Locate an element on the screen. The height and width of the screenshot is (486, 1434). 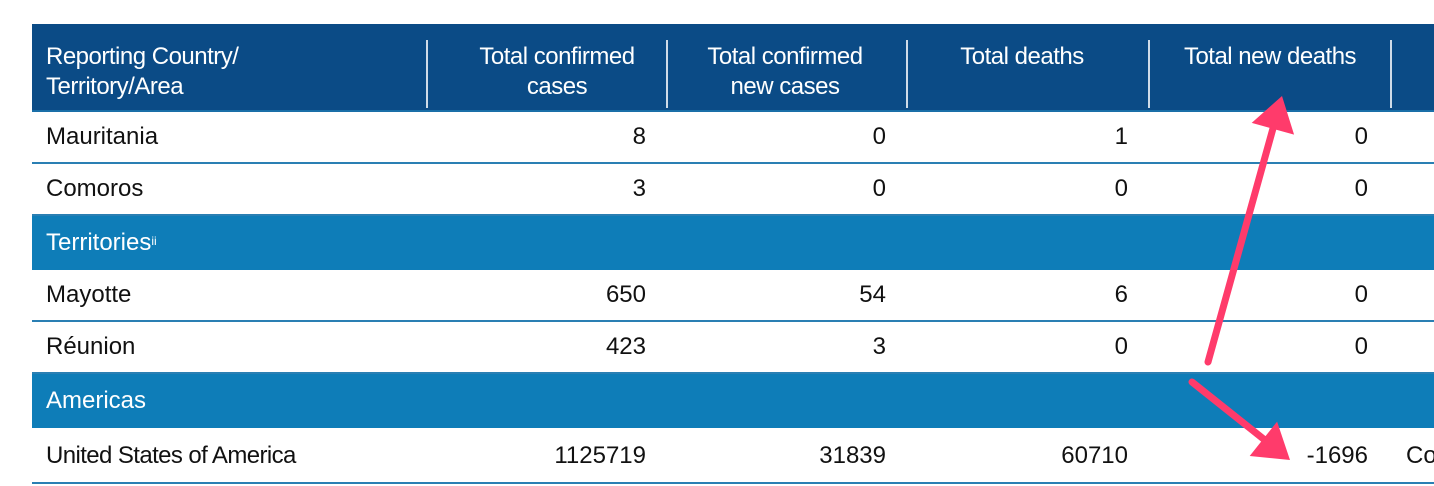
table-row: Comoros 3 0 0 0 is located at coordinates (733, 190).